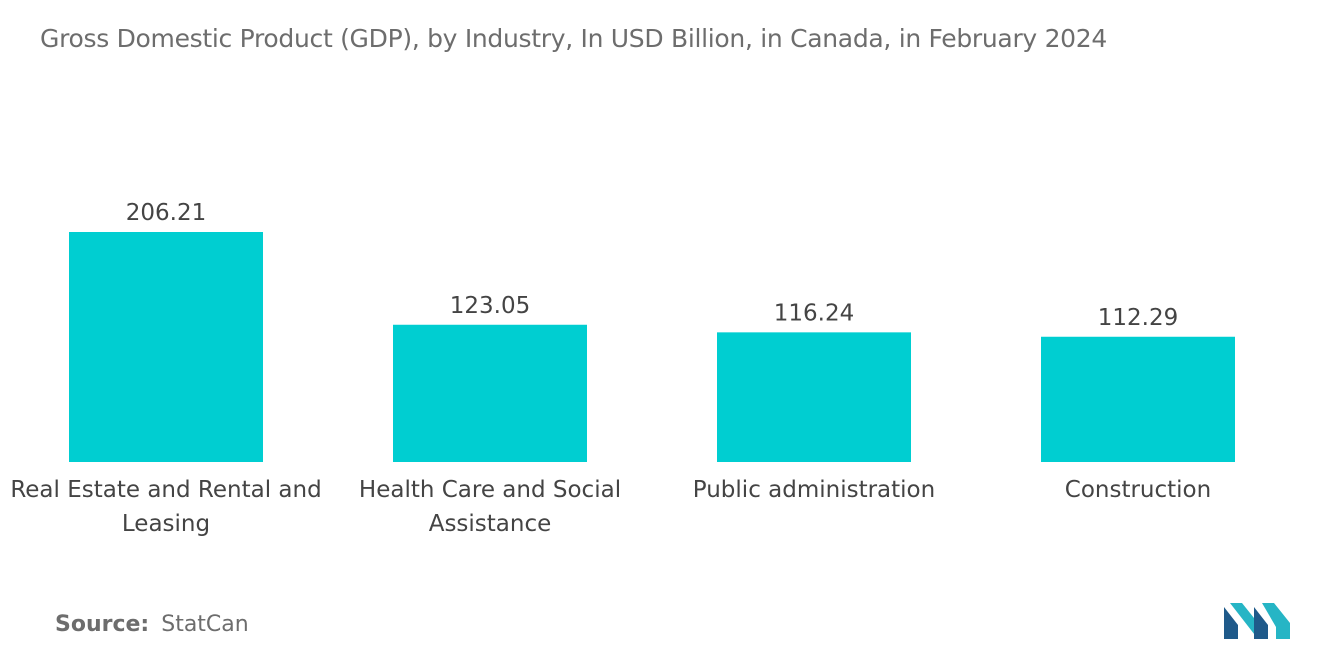  I want to click on category-label-1-line-0: Health Care and Social, so click(490, 490).